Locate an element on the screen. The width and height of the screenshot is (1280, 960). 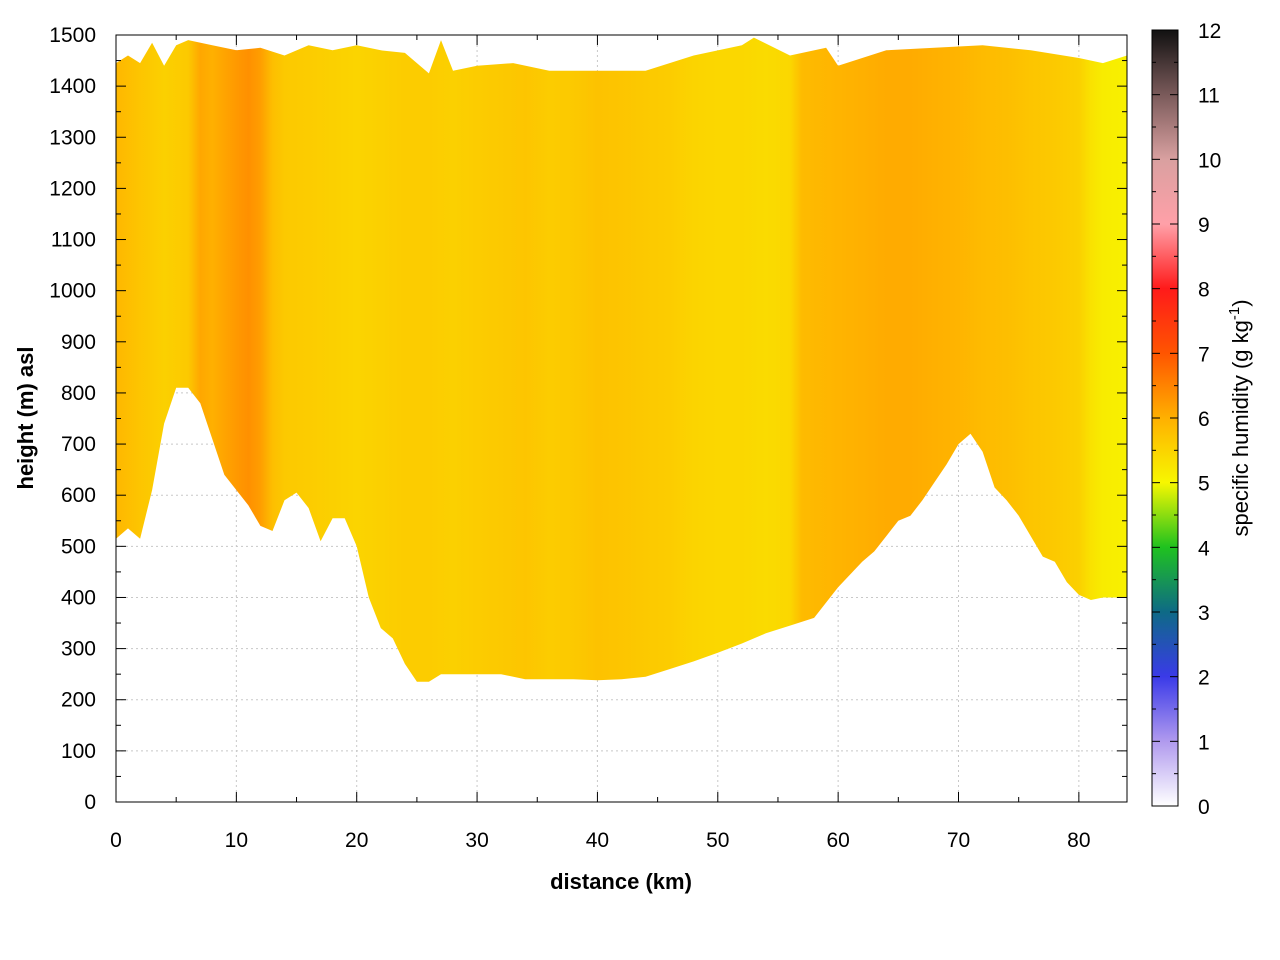
y-tick-label: 1100 is located at coordinates (73, 240).